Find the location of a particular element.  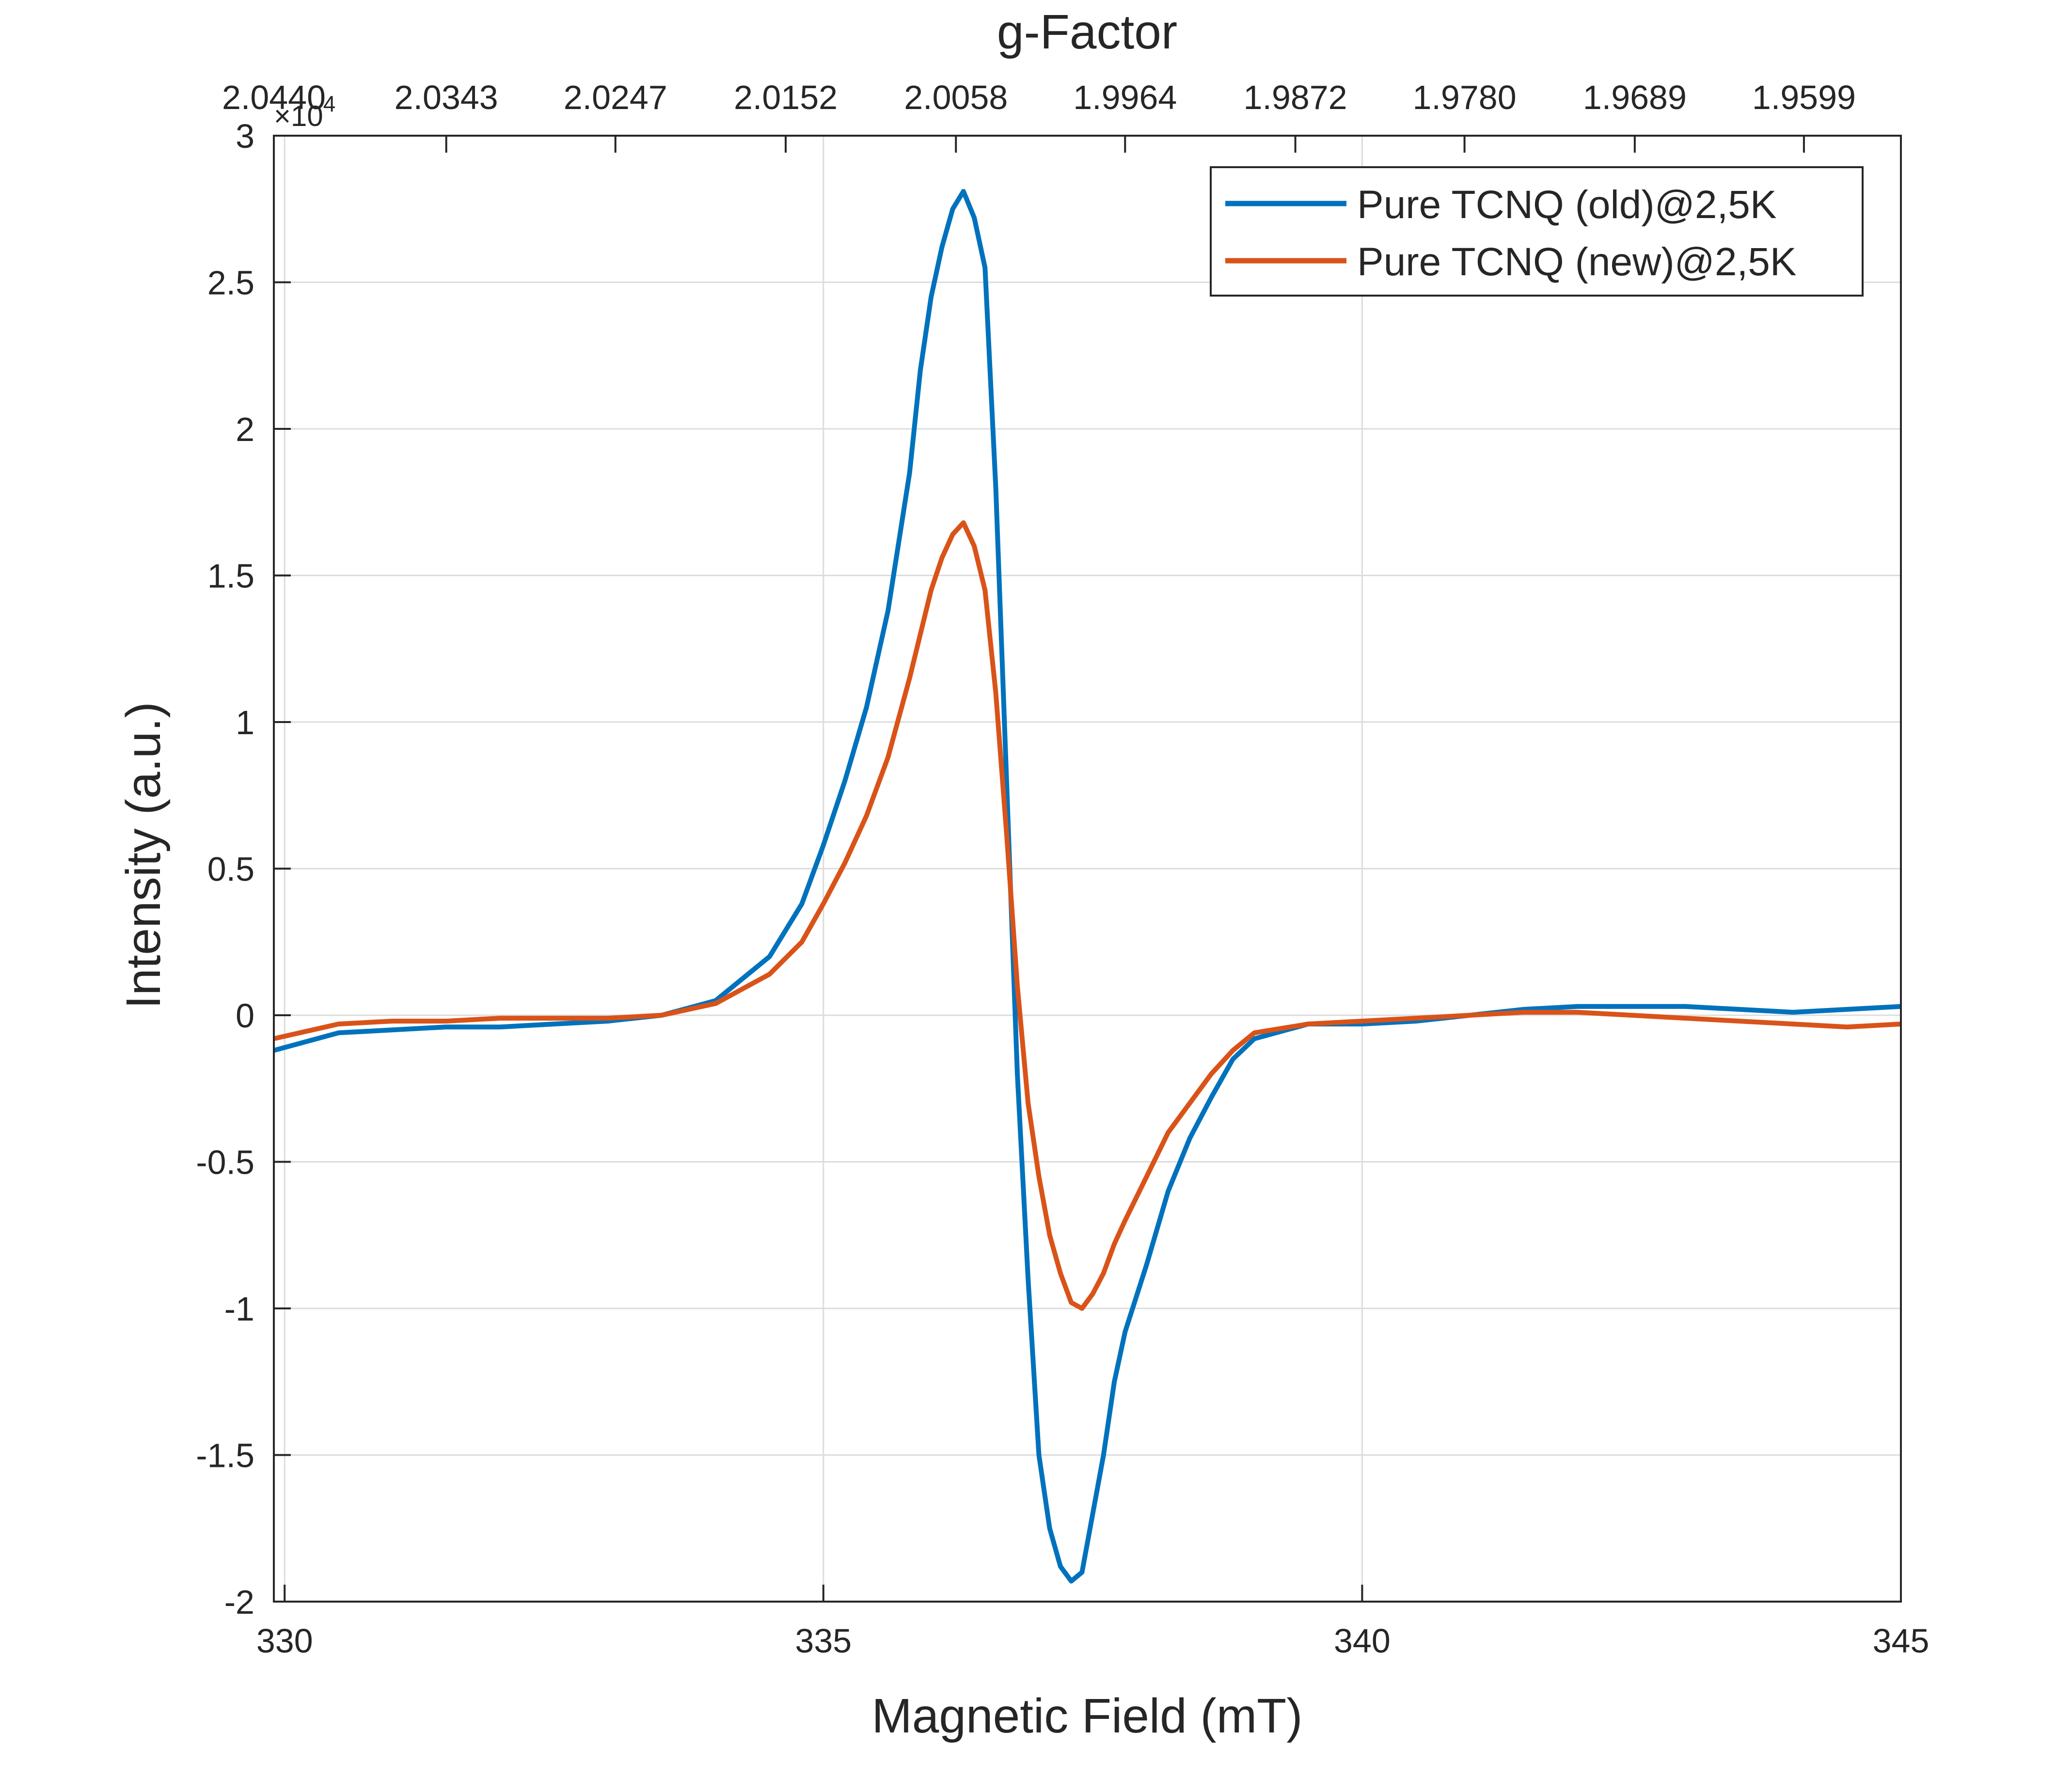

top-tick-label: 2.0343 is located at coordinates (447, 98).